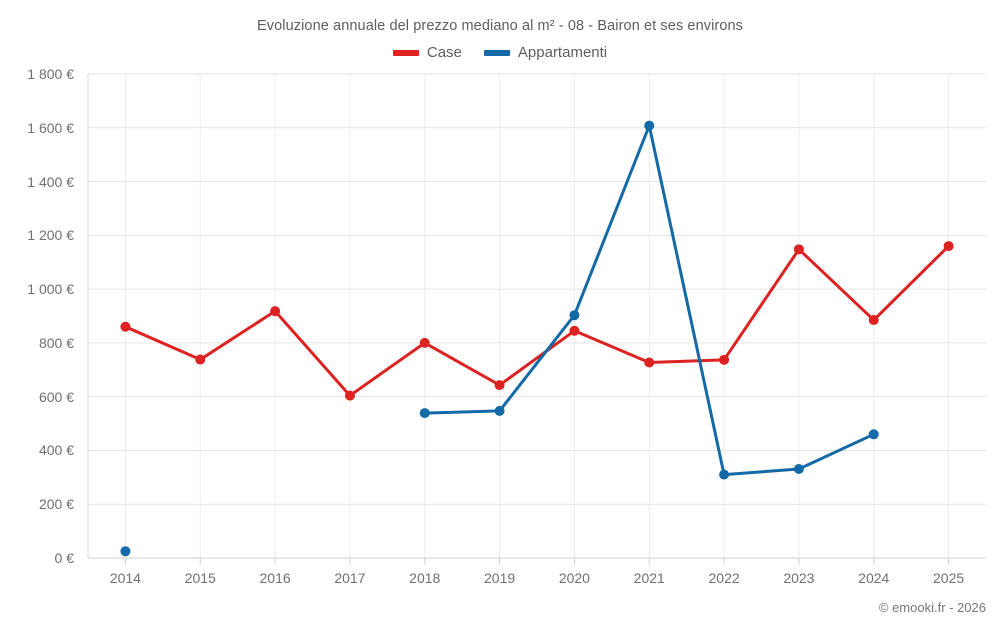  Describe the element at coordinates (64, 558) in the screenshot. I see `y-axis-tick-label: 0 €` at that location.